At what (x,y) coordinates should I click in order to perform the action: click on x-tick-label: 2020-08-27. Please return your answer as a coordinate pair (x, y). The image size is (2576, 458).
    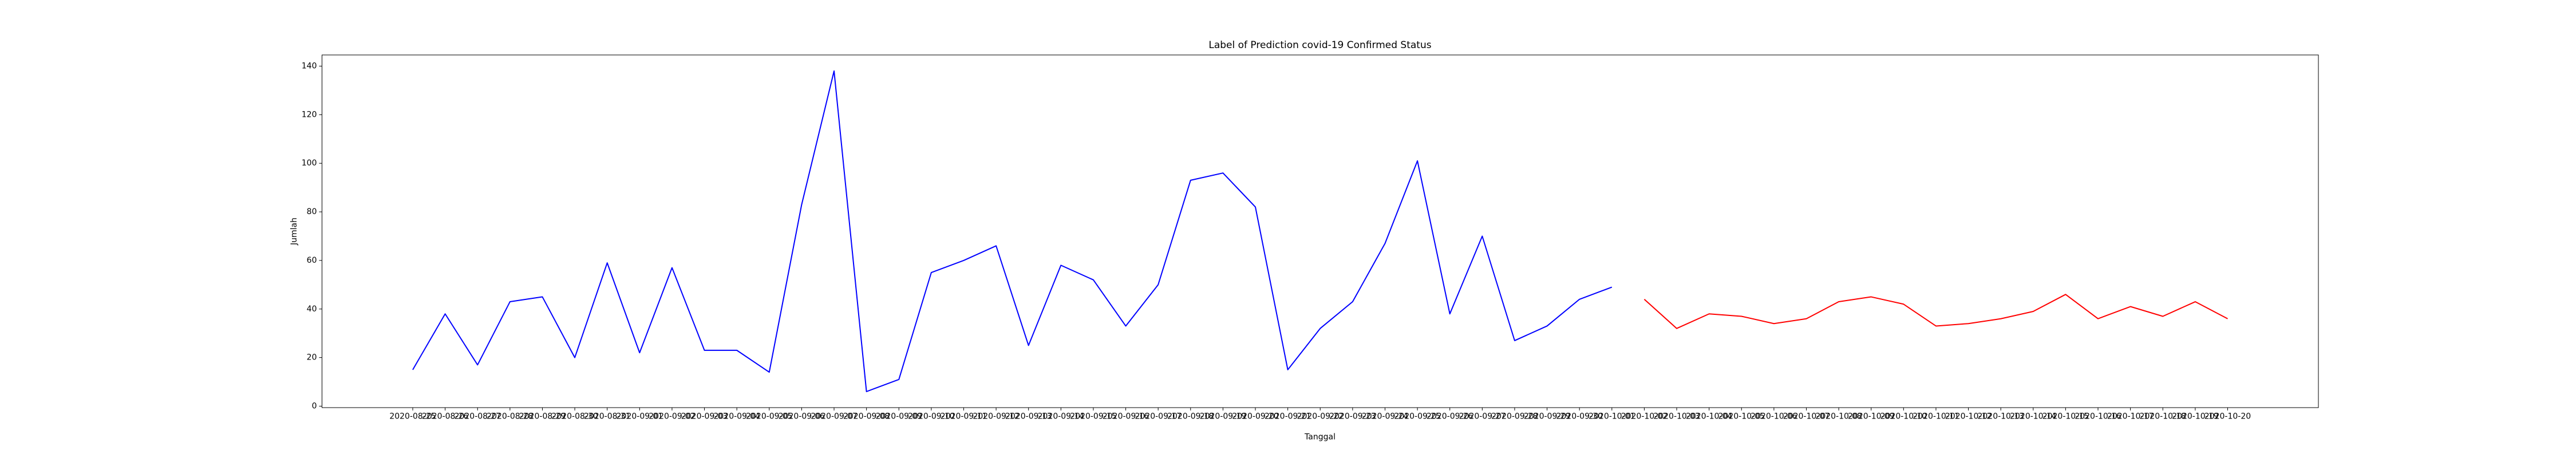
    Looking at the image, I should click on (478, 417).